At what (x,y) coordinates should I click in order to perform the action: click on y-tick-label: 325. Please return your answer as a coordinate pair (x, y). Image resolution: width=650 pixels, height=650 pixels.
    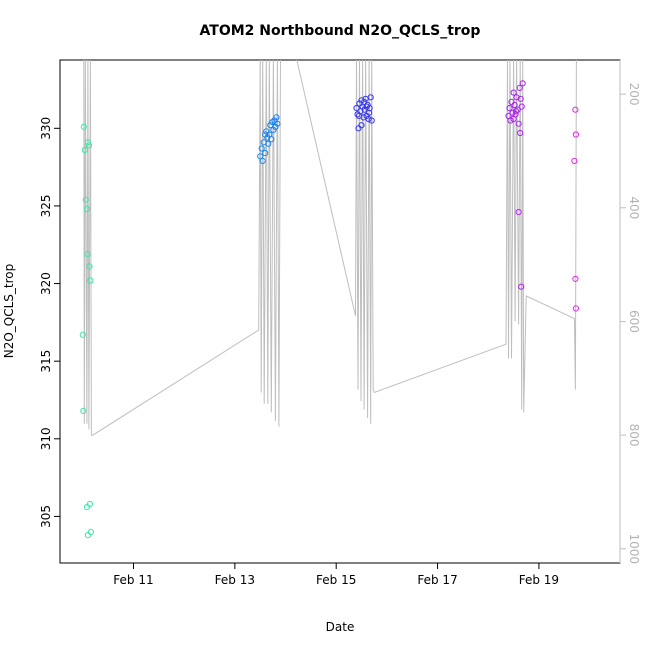
    Looking at the image, I should click on (46, 205).